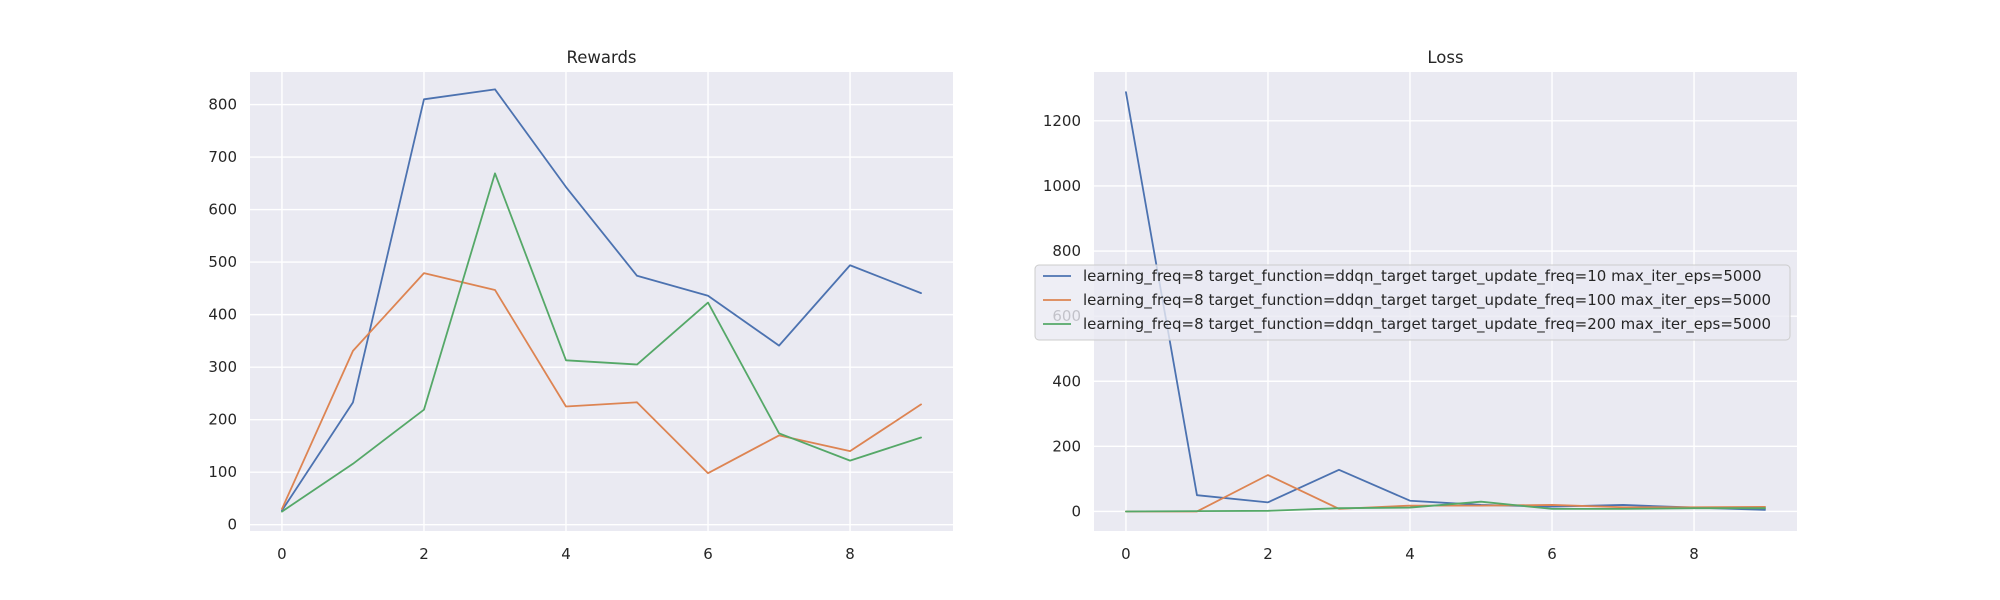  Describe the element at coordinates (1445, 57) in the screenshot. I see `loss-title: Loss` at that location.